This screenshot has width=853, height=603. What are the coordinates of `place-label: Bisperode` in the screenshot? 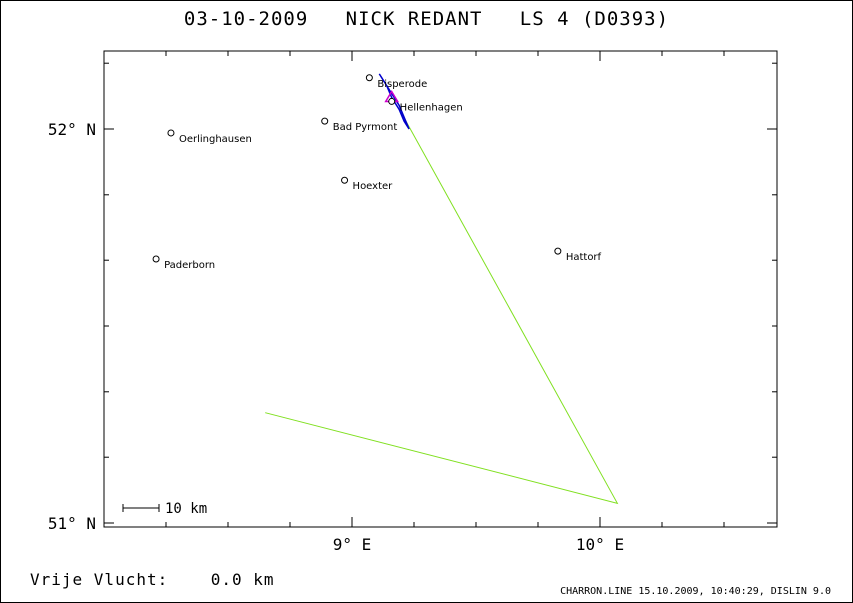 It's located at (402, 84).